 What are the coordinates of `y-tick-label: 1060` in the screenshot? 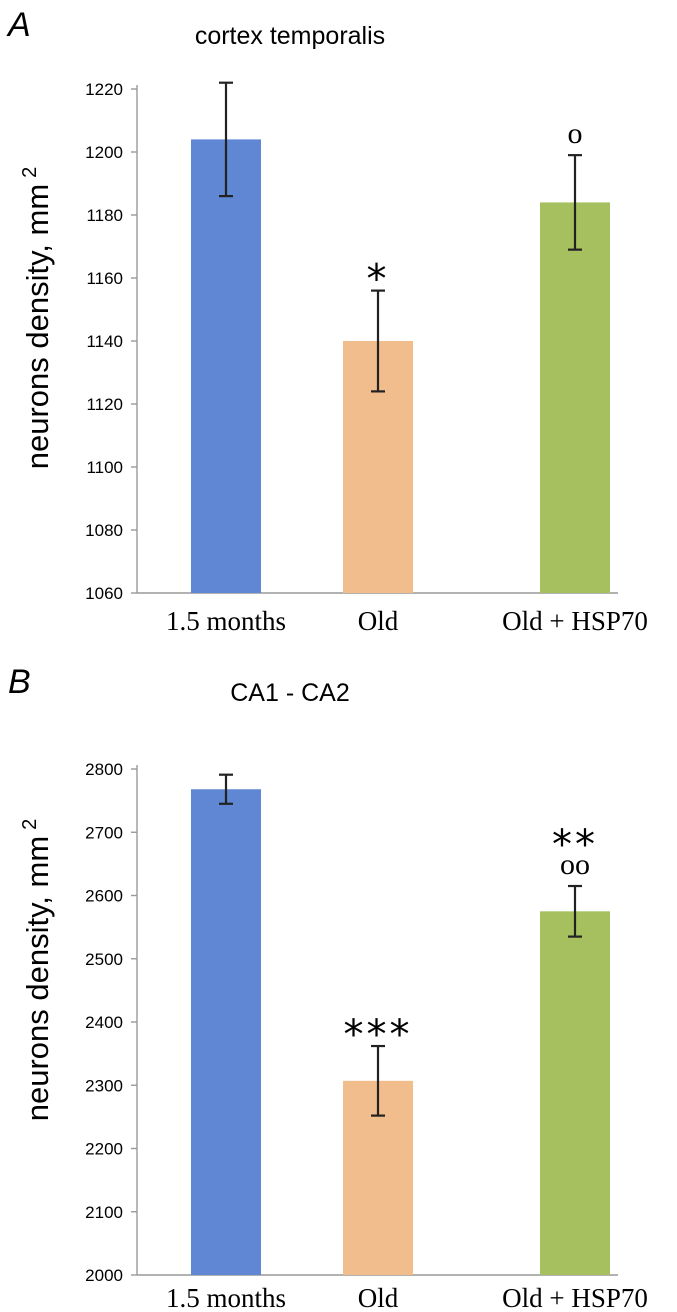 It's located at (104, 593).